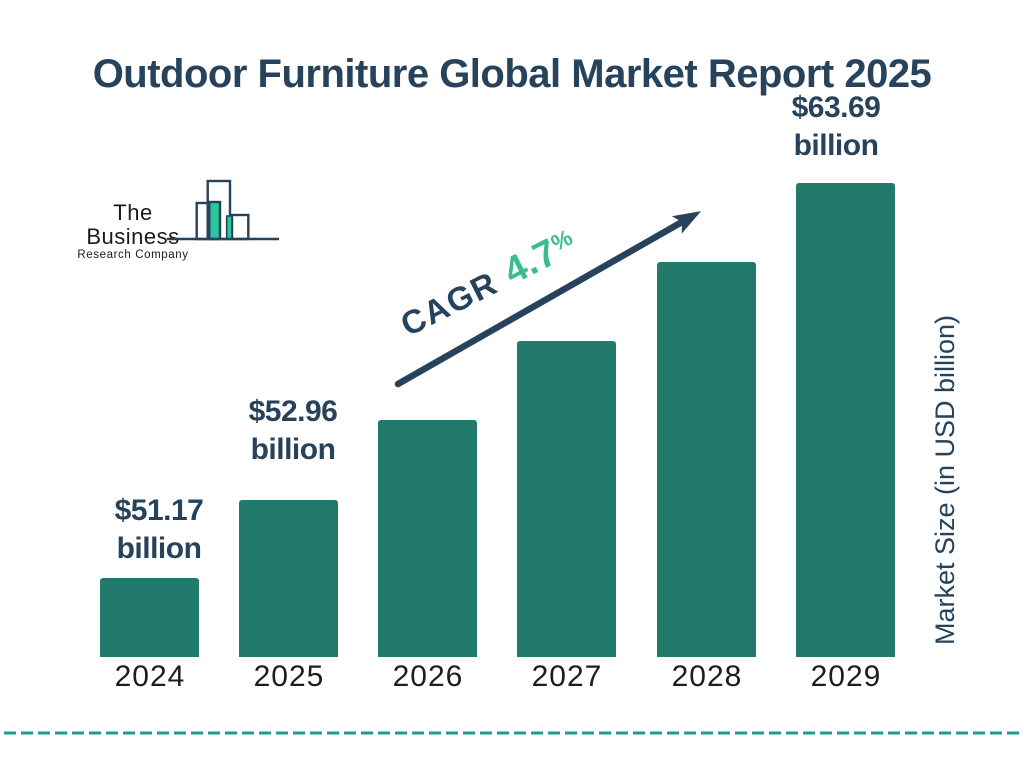  I want to click on value-amount: $51.17, so click(159, 510).